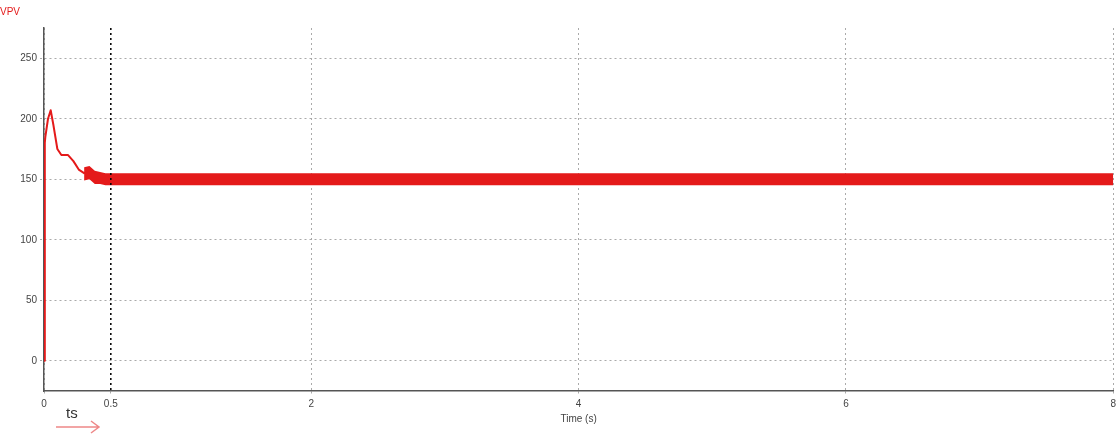 The height and width of the screenshot is (443, 1119). I want to click on x-tick-label: 4, so click(578, 403).